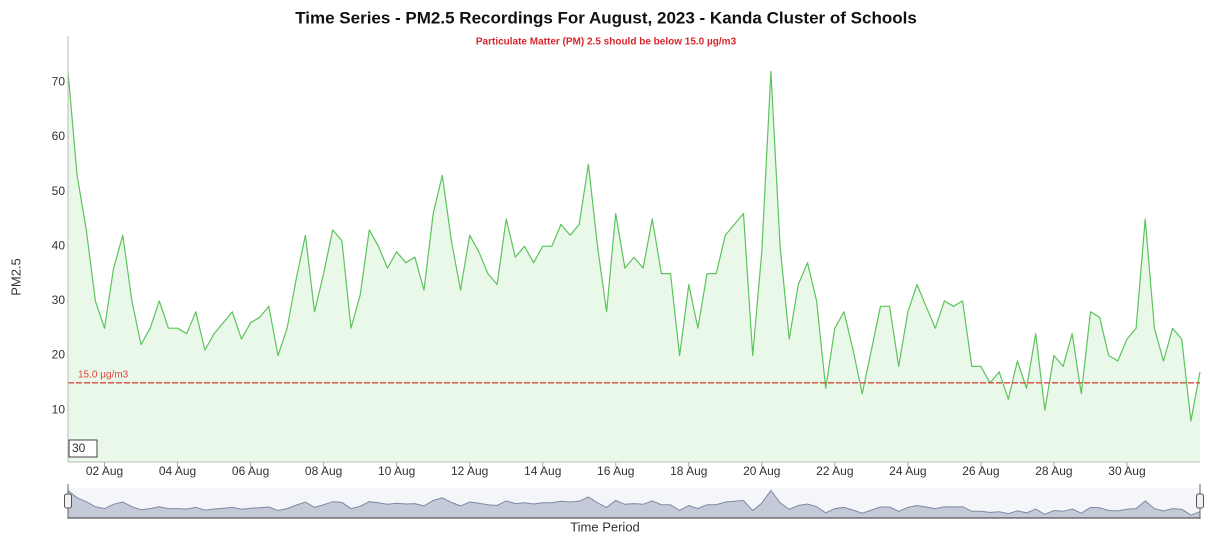 This screenshot has width=1213, height=543. Describe the element at coordinates (59, 300) in the screenshot. I see `y-tick-label: 30` at that location.